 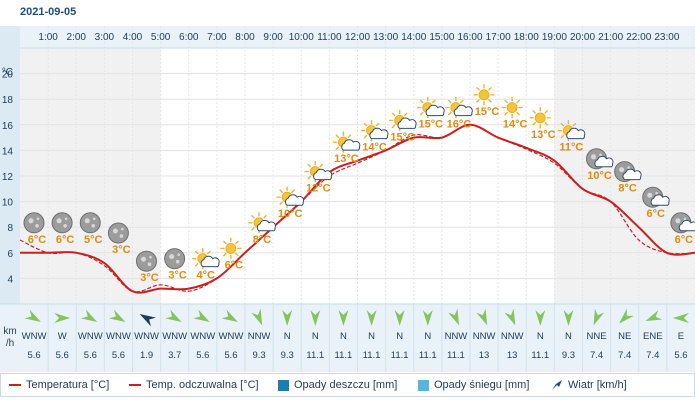 What do you see at coordinates (283, 385) in the screenshot?
I see `legend-swatch-rain` at bounding box center [283, 385].